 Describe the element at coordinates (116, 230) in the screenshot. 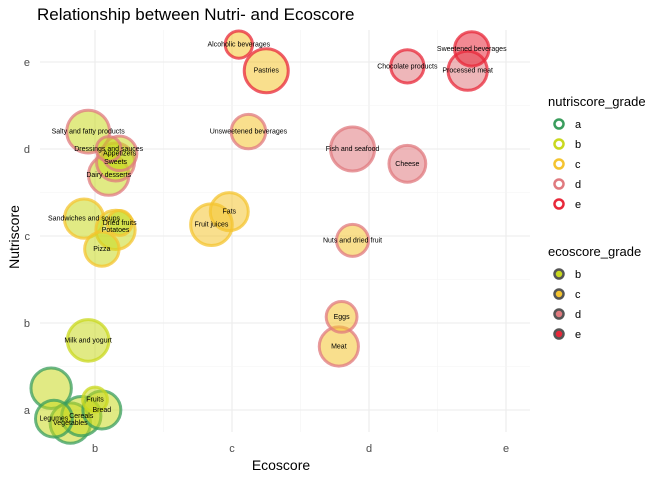

I see `point-label: Potatoes` at that location.